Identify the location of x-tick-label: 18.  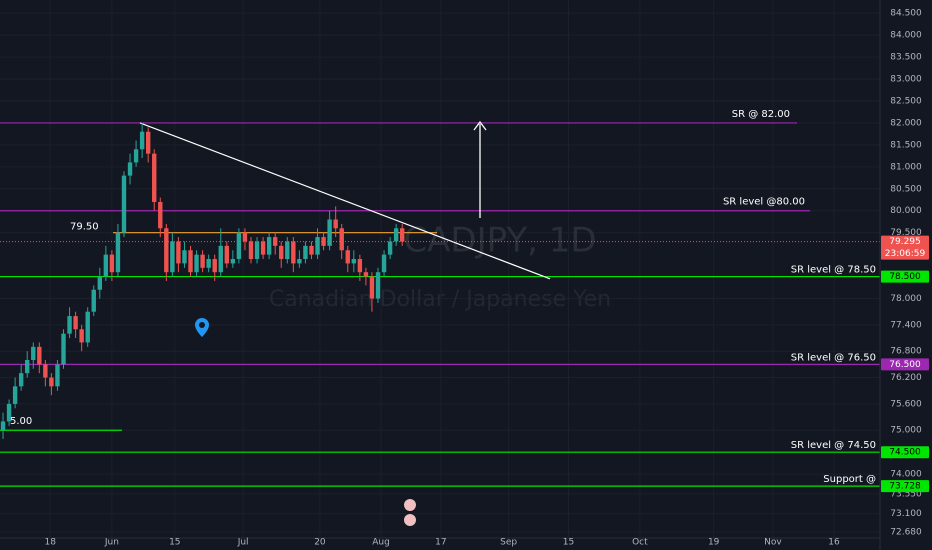
(50, 543).